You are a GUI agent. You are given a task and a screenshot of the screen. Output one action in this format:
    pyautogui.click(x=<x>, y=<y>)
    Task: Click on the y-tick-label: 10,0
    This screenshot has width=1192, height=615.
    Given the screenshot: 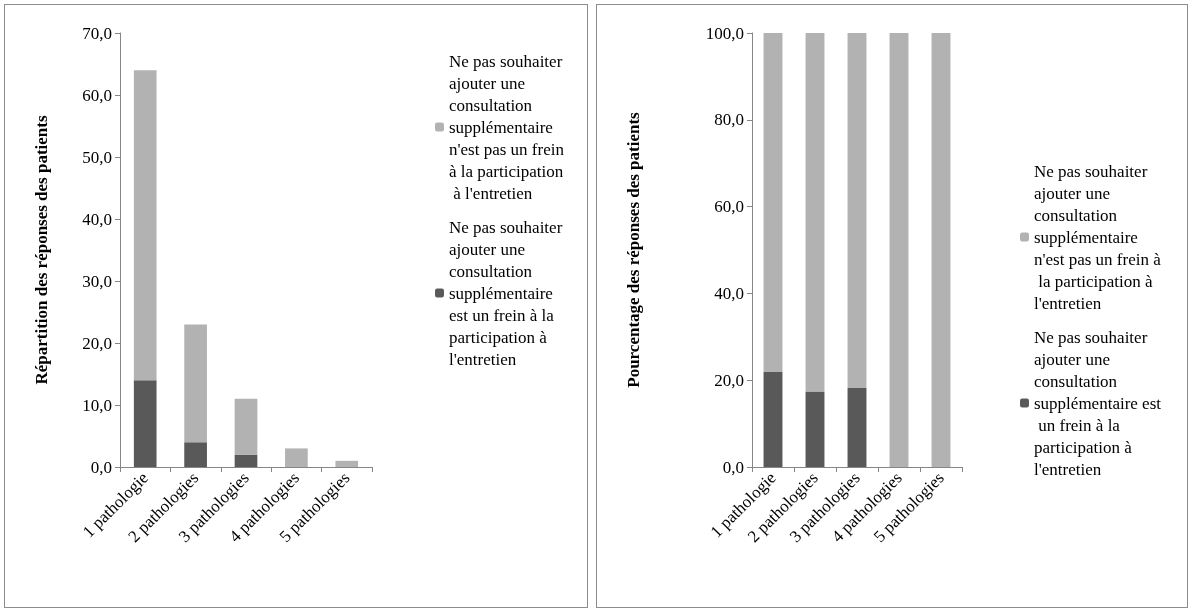 What is the action you would take?
    pyautogui.click(x=97, y=405)
    